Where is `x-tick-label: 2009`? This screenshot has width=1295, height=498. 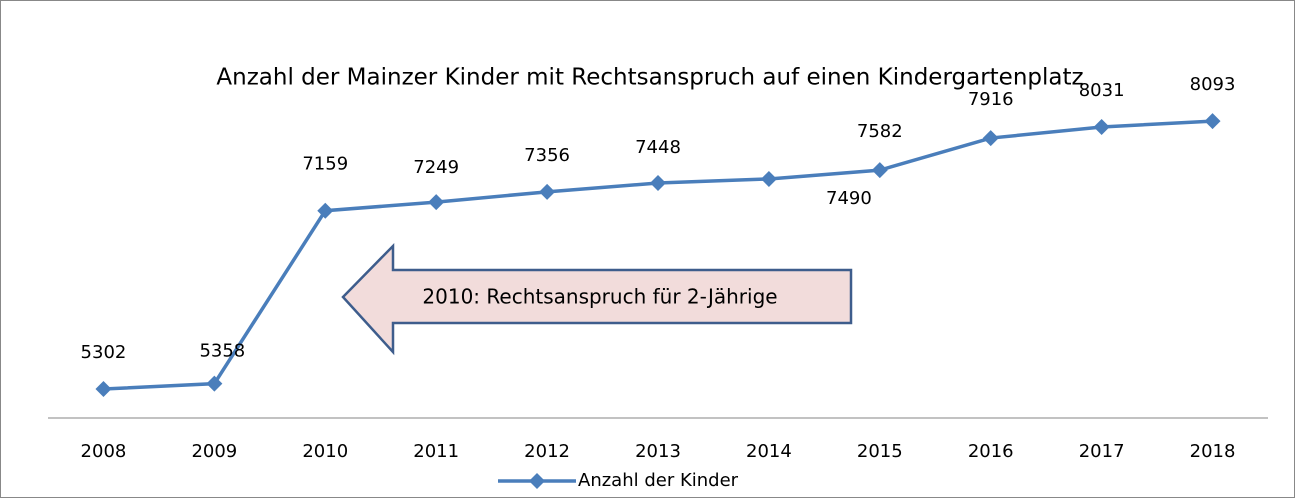
x-tick-label: 2009 is located at coordinates (214, 451).